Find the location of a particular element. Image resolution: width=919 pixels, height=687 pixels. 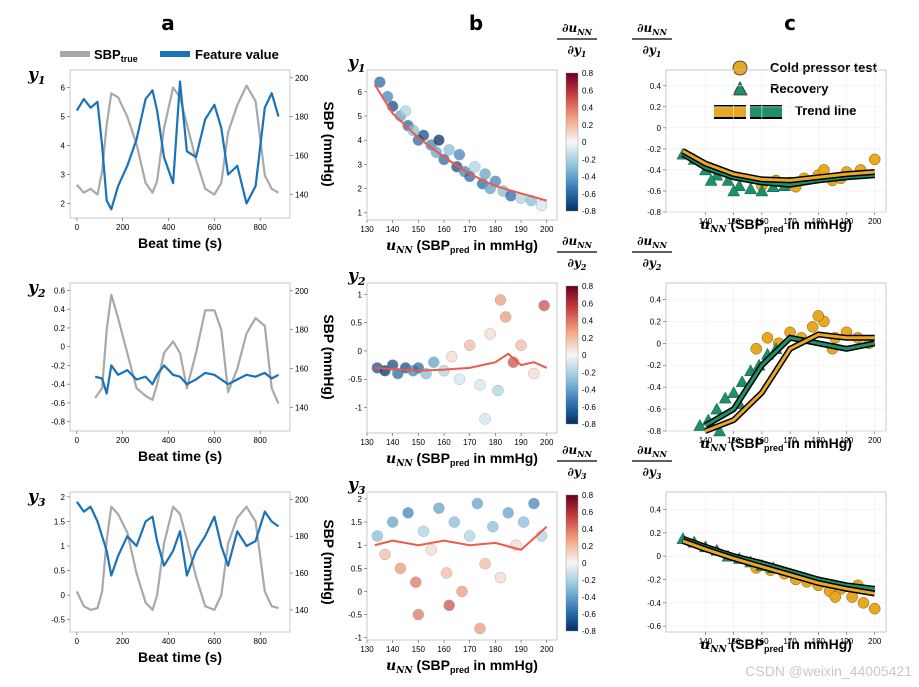

c3-ytick-label: 0.4 is located at coordinates (656, 510).